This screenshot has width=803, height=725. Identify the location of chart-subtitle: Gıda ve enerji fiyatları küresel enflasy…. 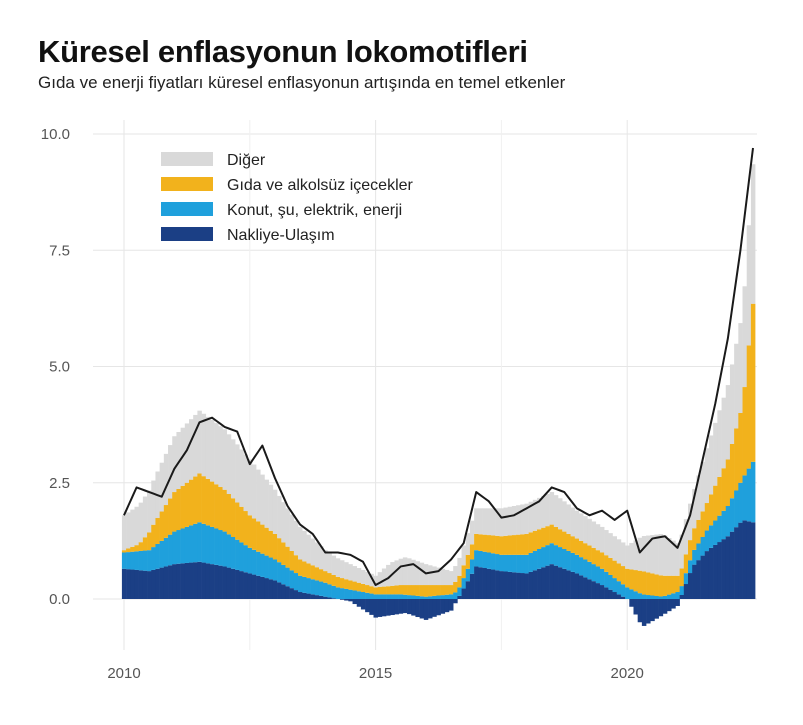
(302, 82).